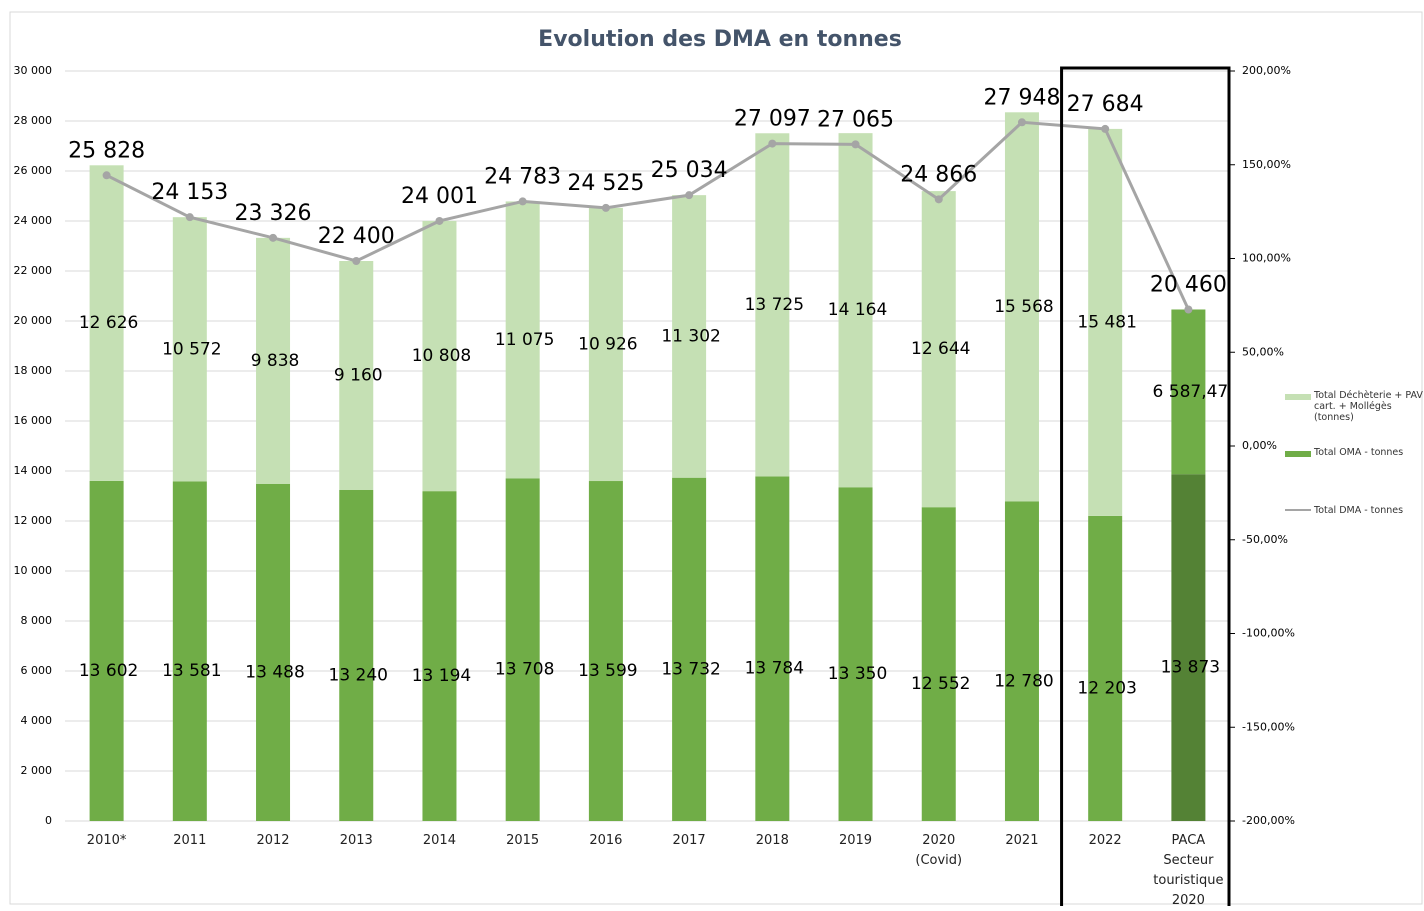 This screenshot has height=911, width=1424. What do you see at coordinates (774, 669) in the screenshot?
I see `data-label: 13 784` at bounding box center [774, 669].